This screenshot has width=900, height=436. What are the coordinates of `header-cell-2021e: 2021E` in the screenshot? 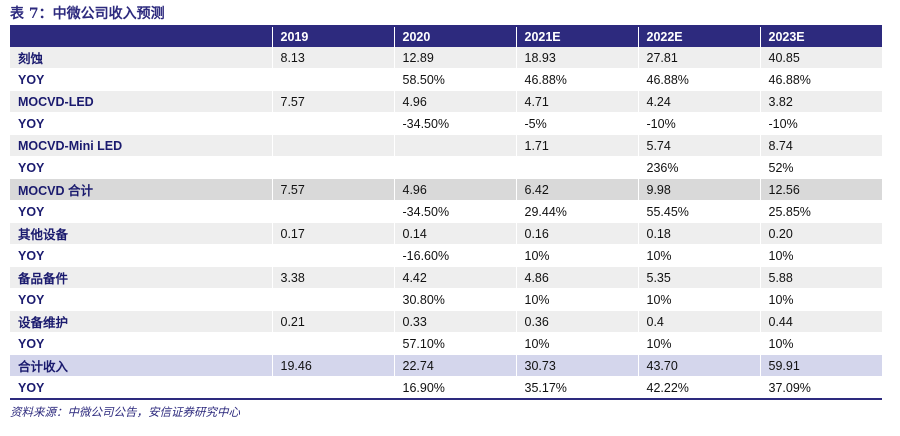 It's located at (576, 37).